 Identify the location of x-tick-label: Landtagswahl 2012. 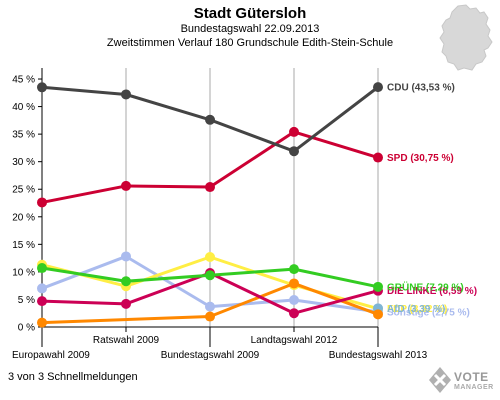
(294, 340).